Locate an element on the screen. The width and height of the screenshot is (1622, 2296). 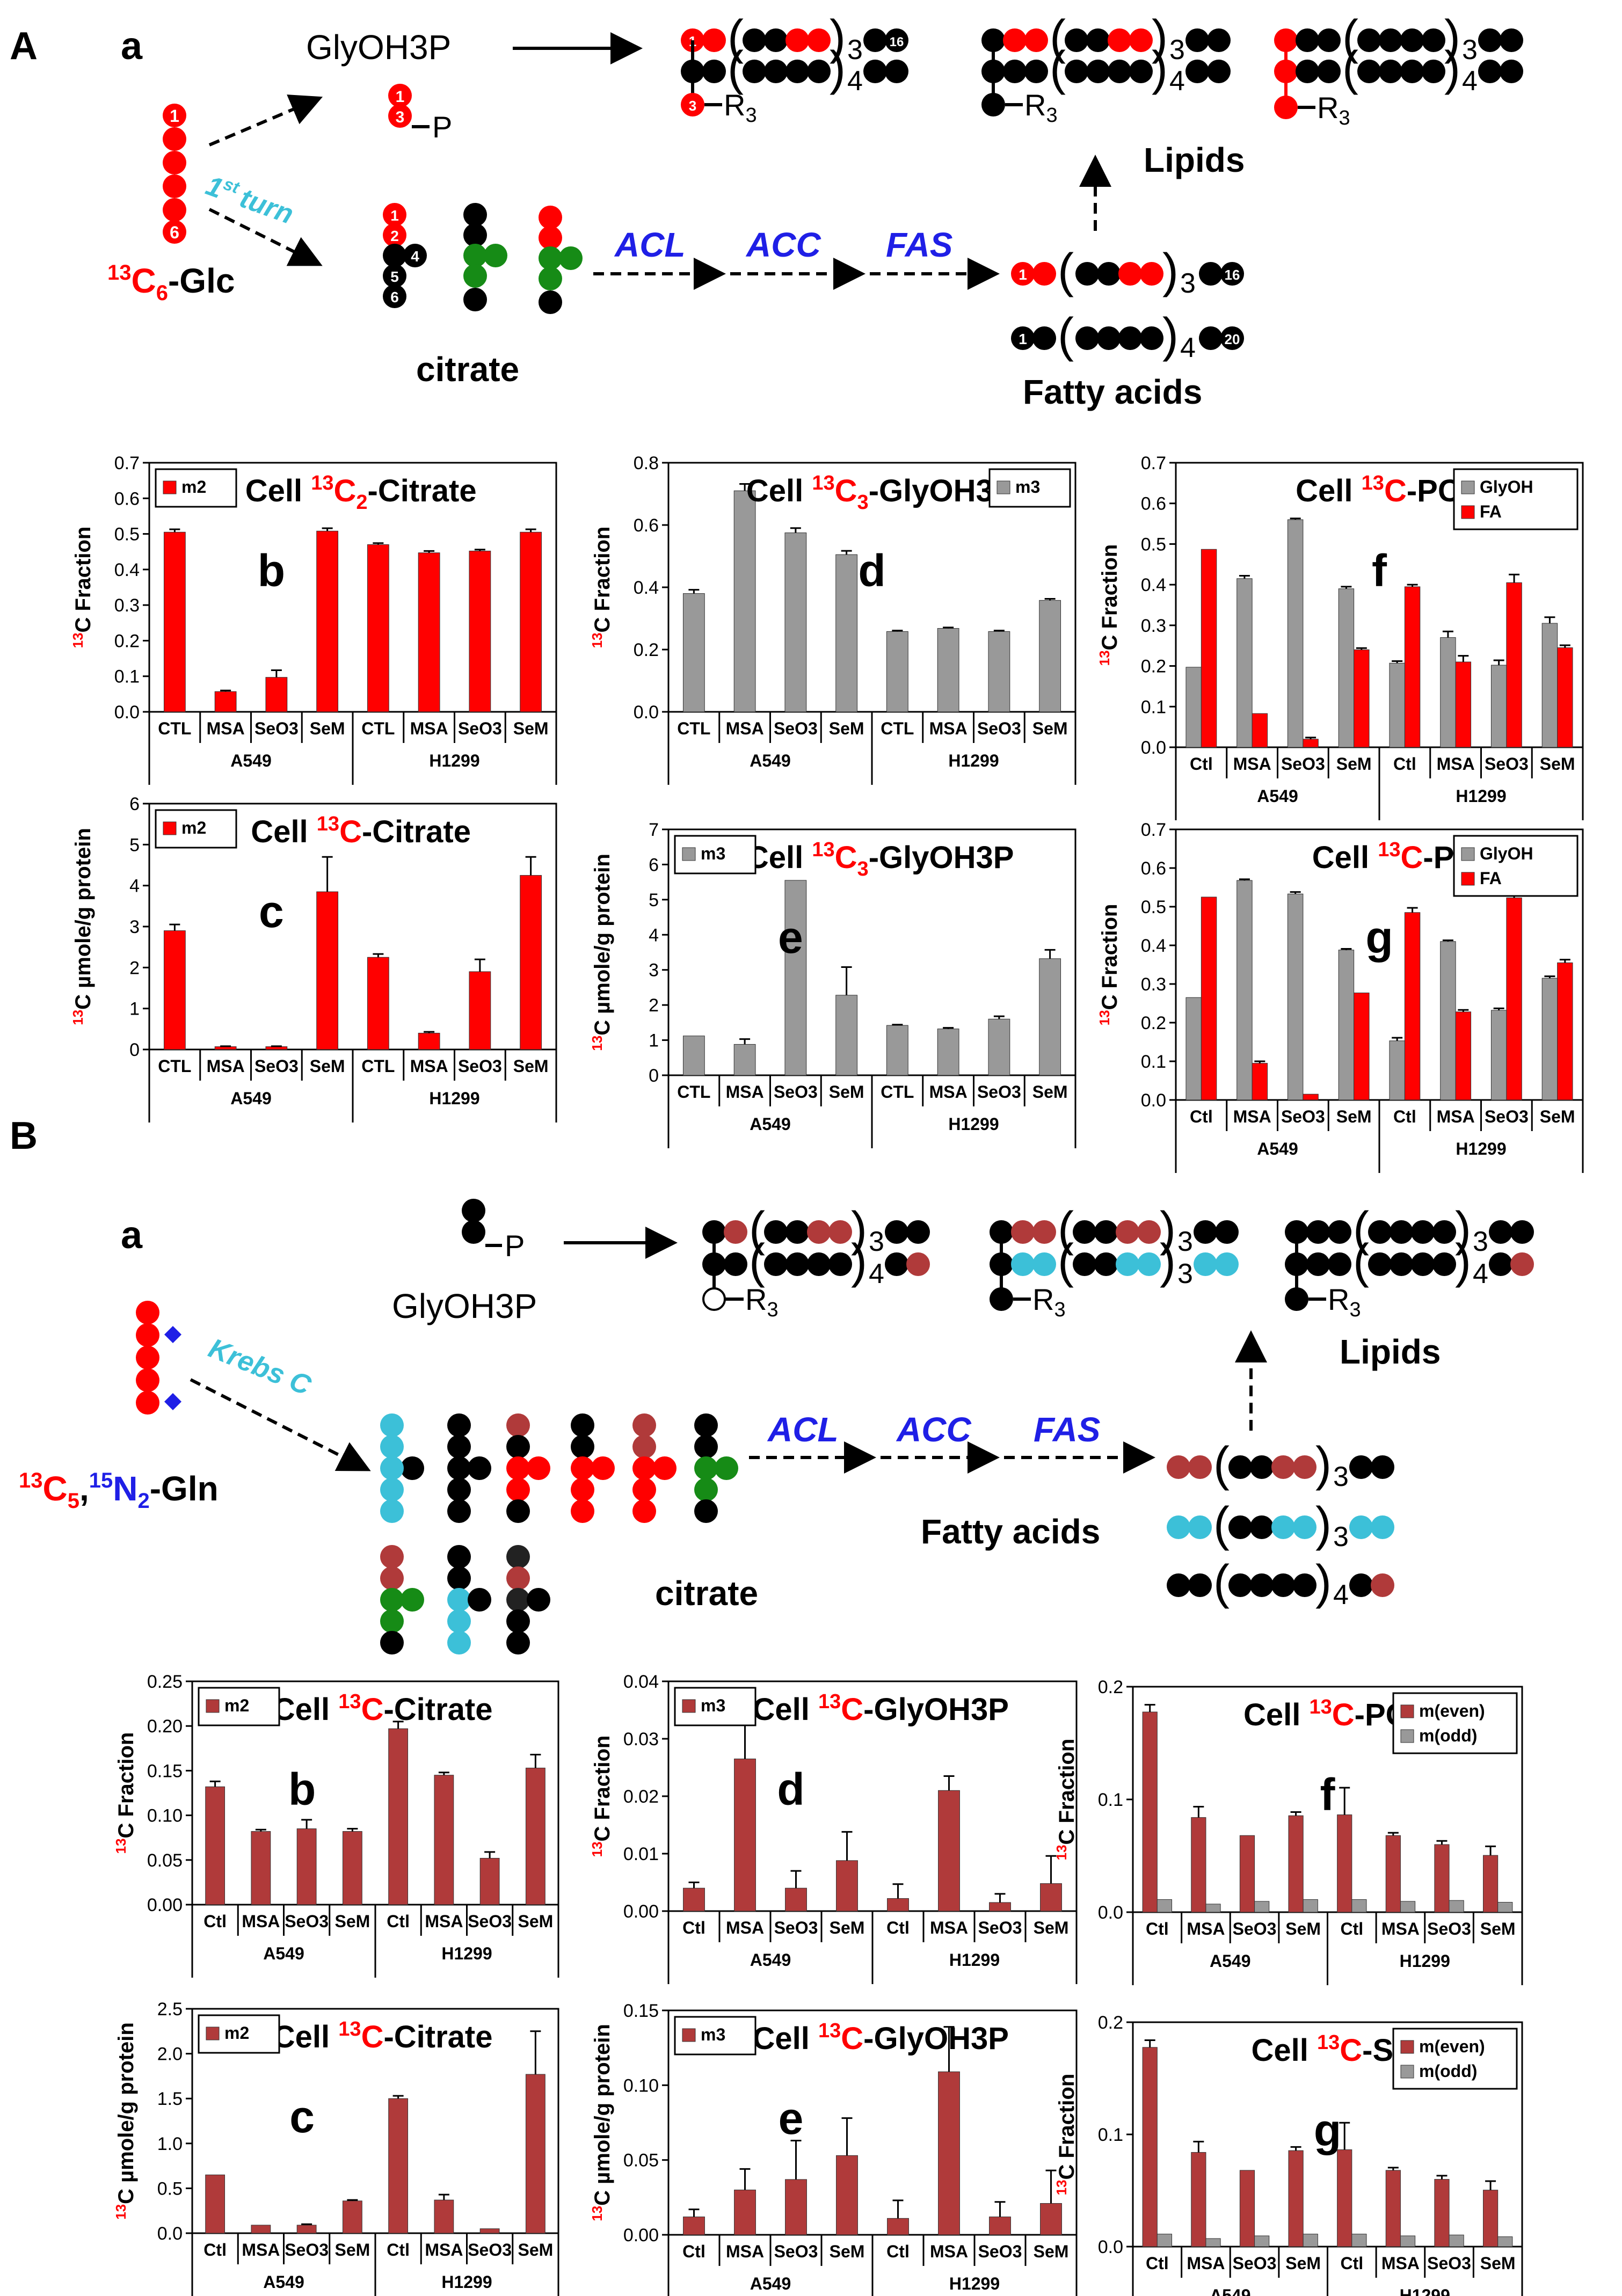
first-turn-label: 1stturn is located at coordinates (250, 199).